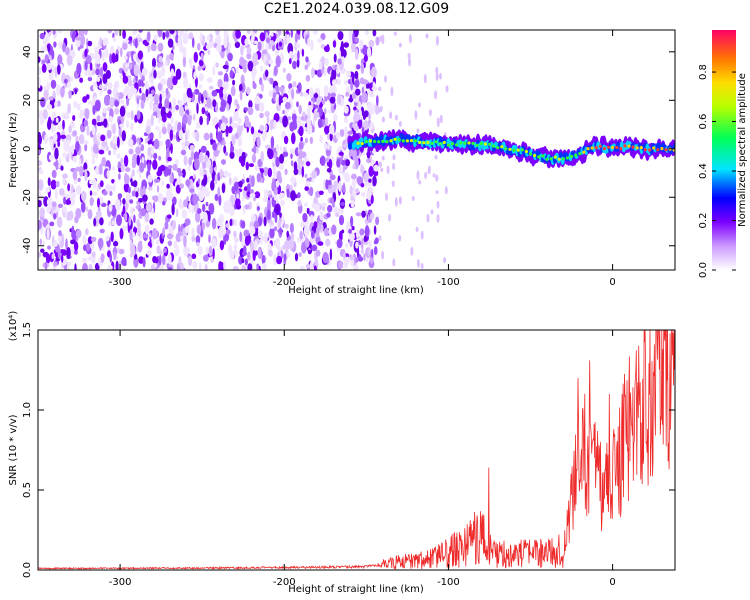  I want to click on y-tick-label: -40, so click(27, 246).